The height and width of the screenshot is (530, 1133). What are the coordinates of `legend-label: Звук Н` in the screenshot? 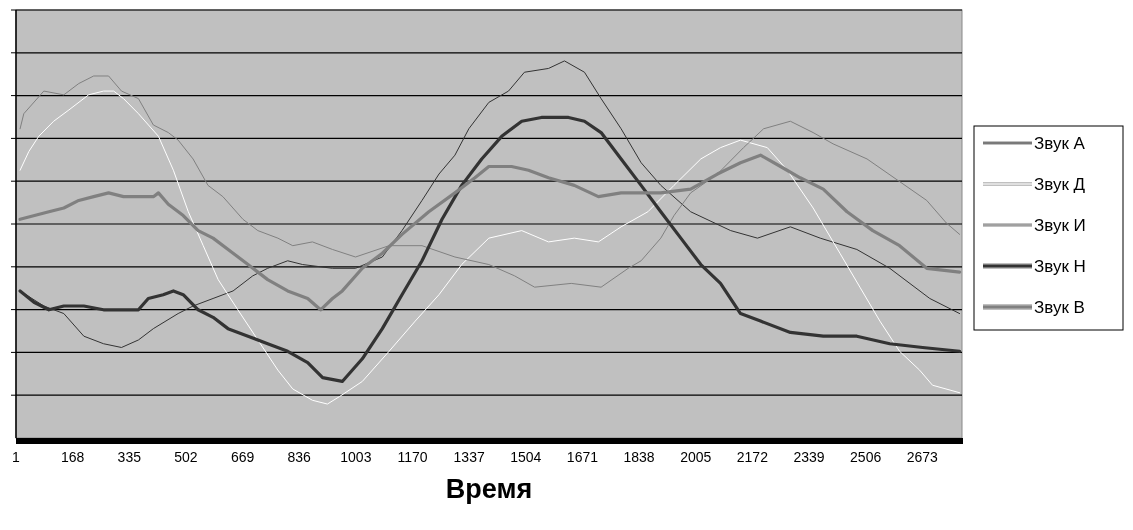 It's located at (1060, 266).